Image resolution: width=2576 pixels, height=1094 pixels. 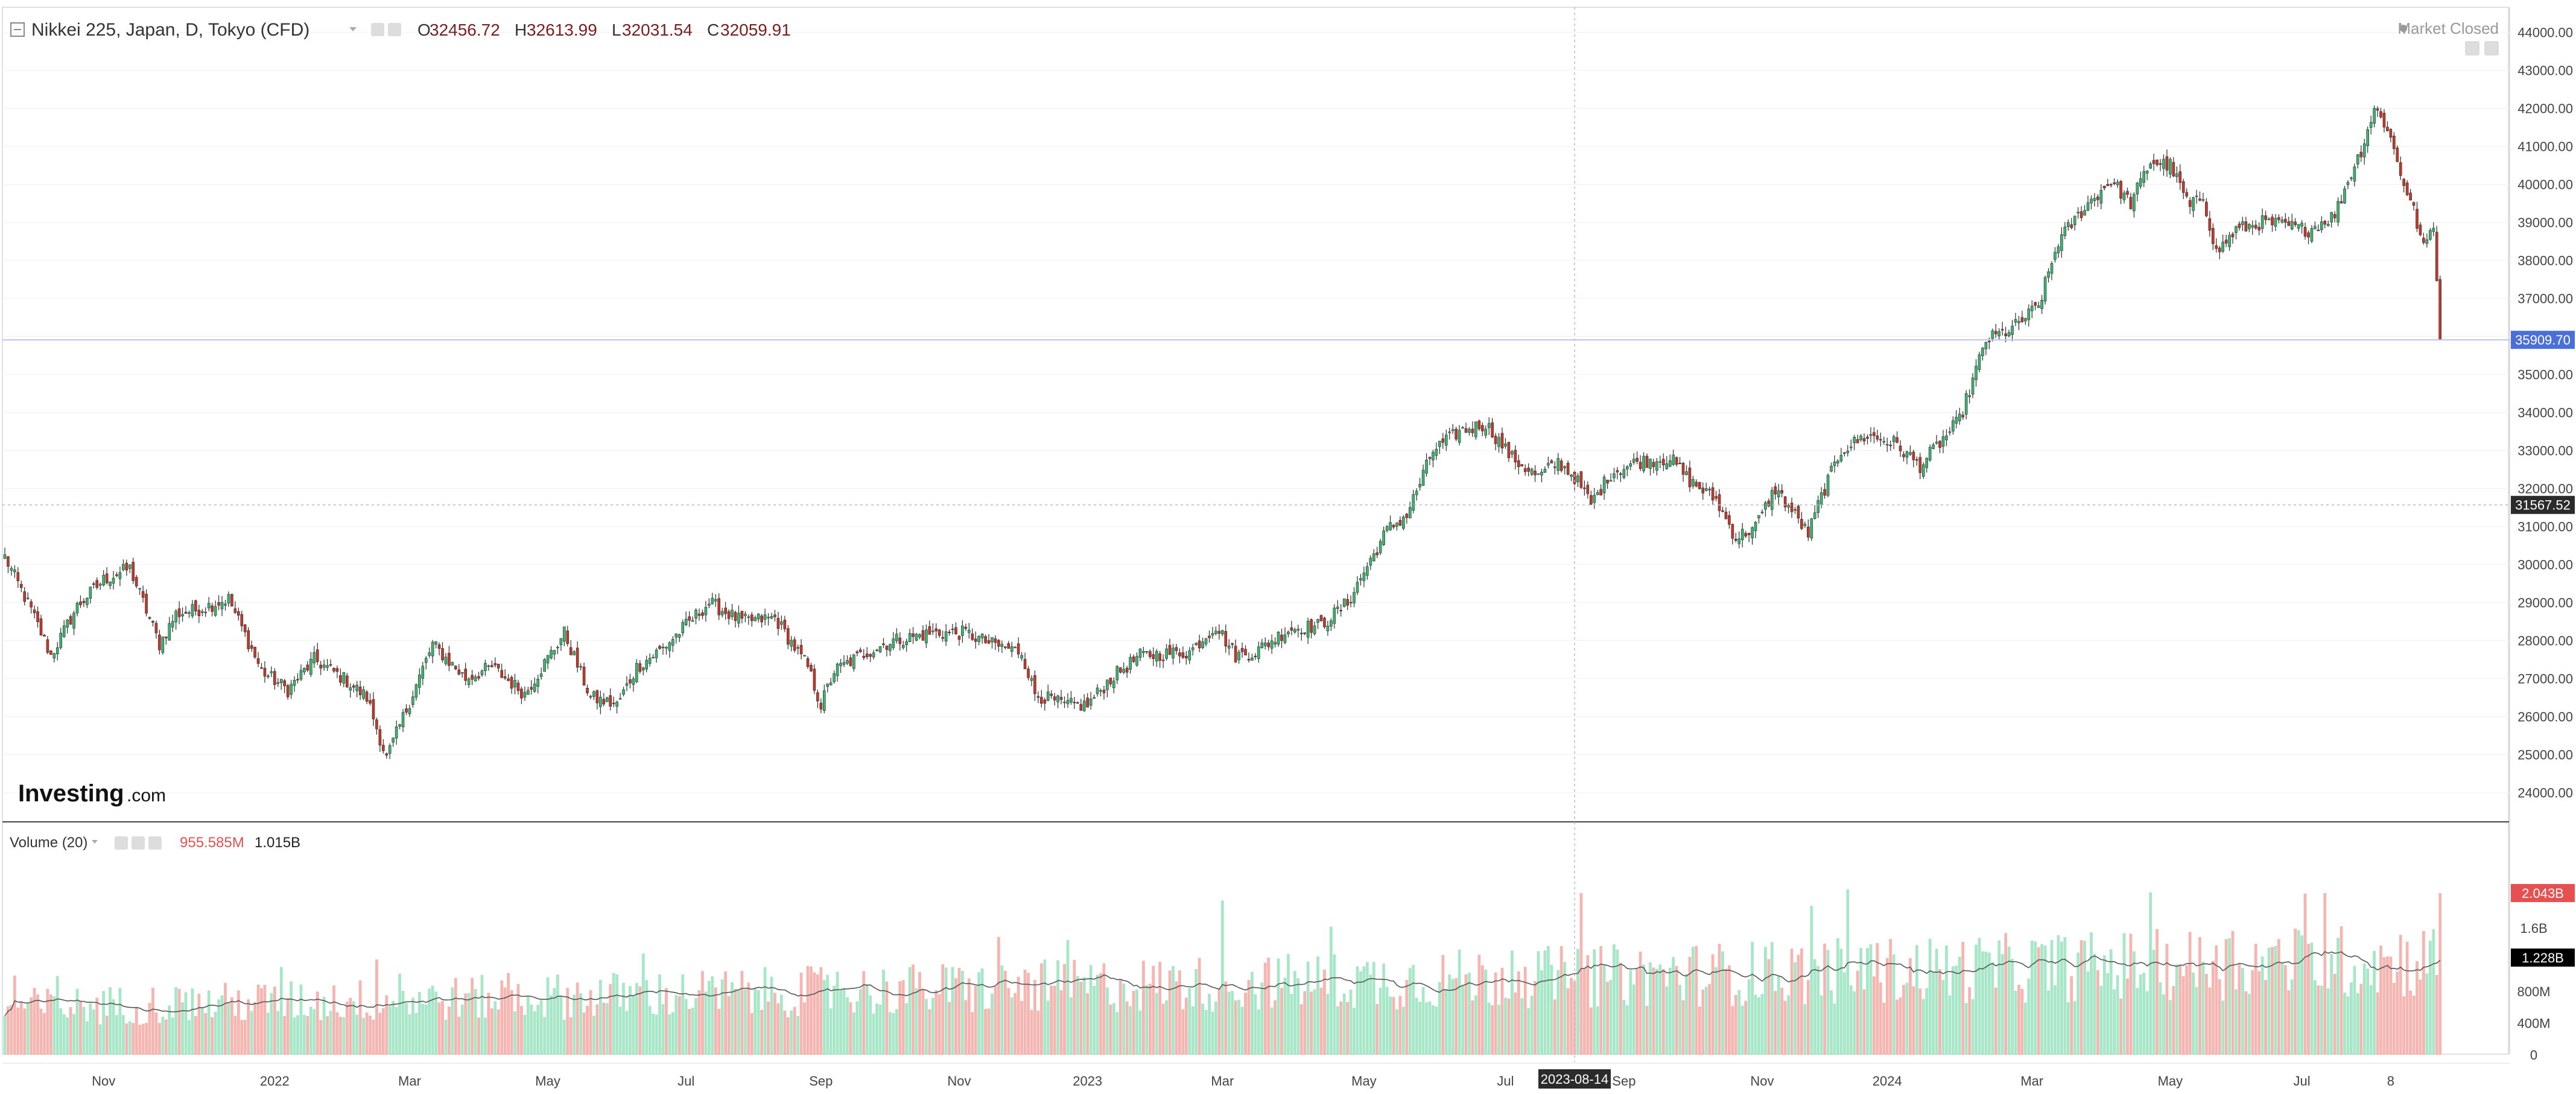 What do you see at coordinates (353, 29) in the screenshot?
I see `title-dropdown-icon` at bounding box center [353, 29].